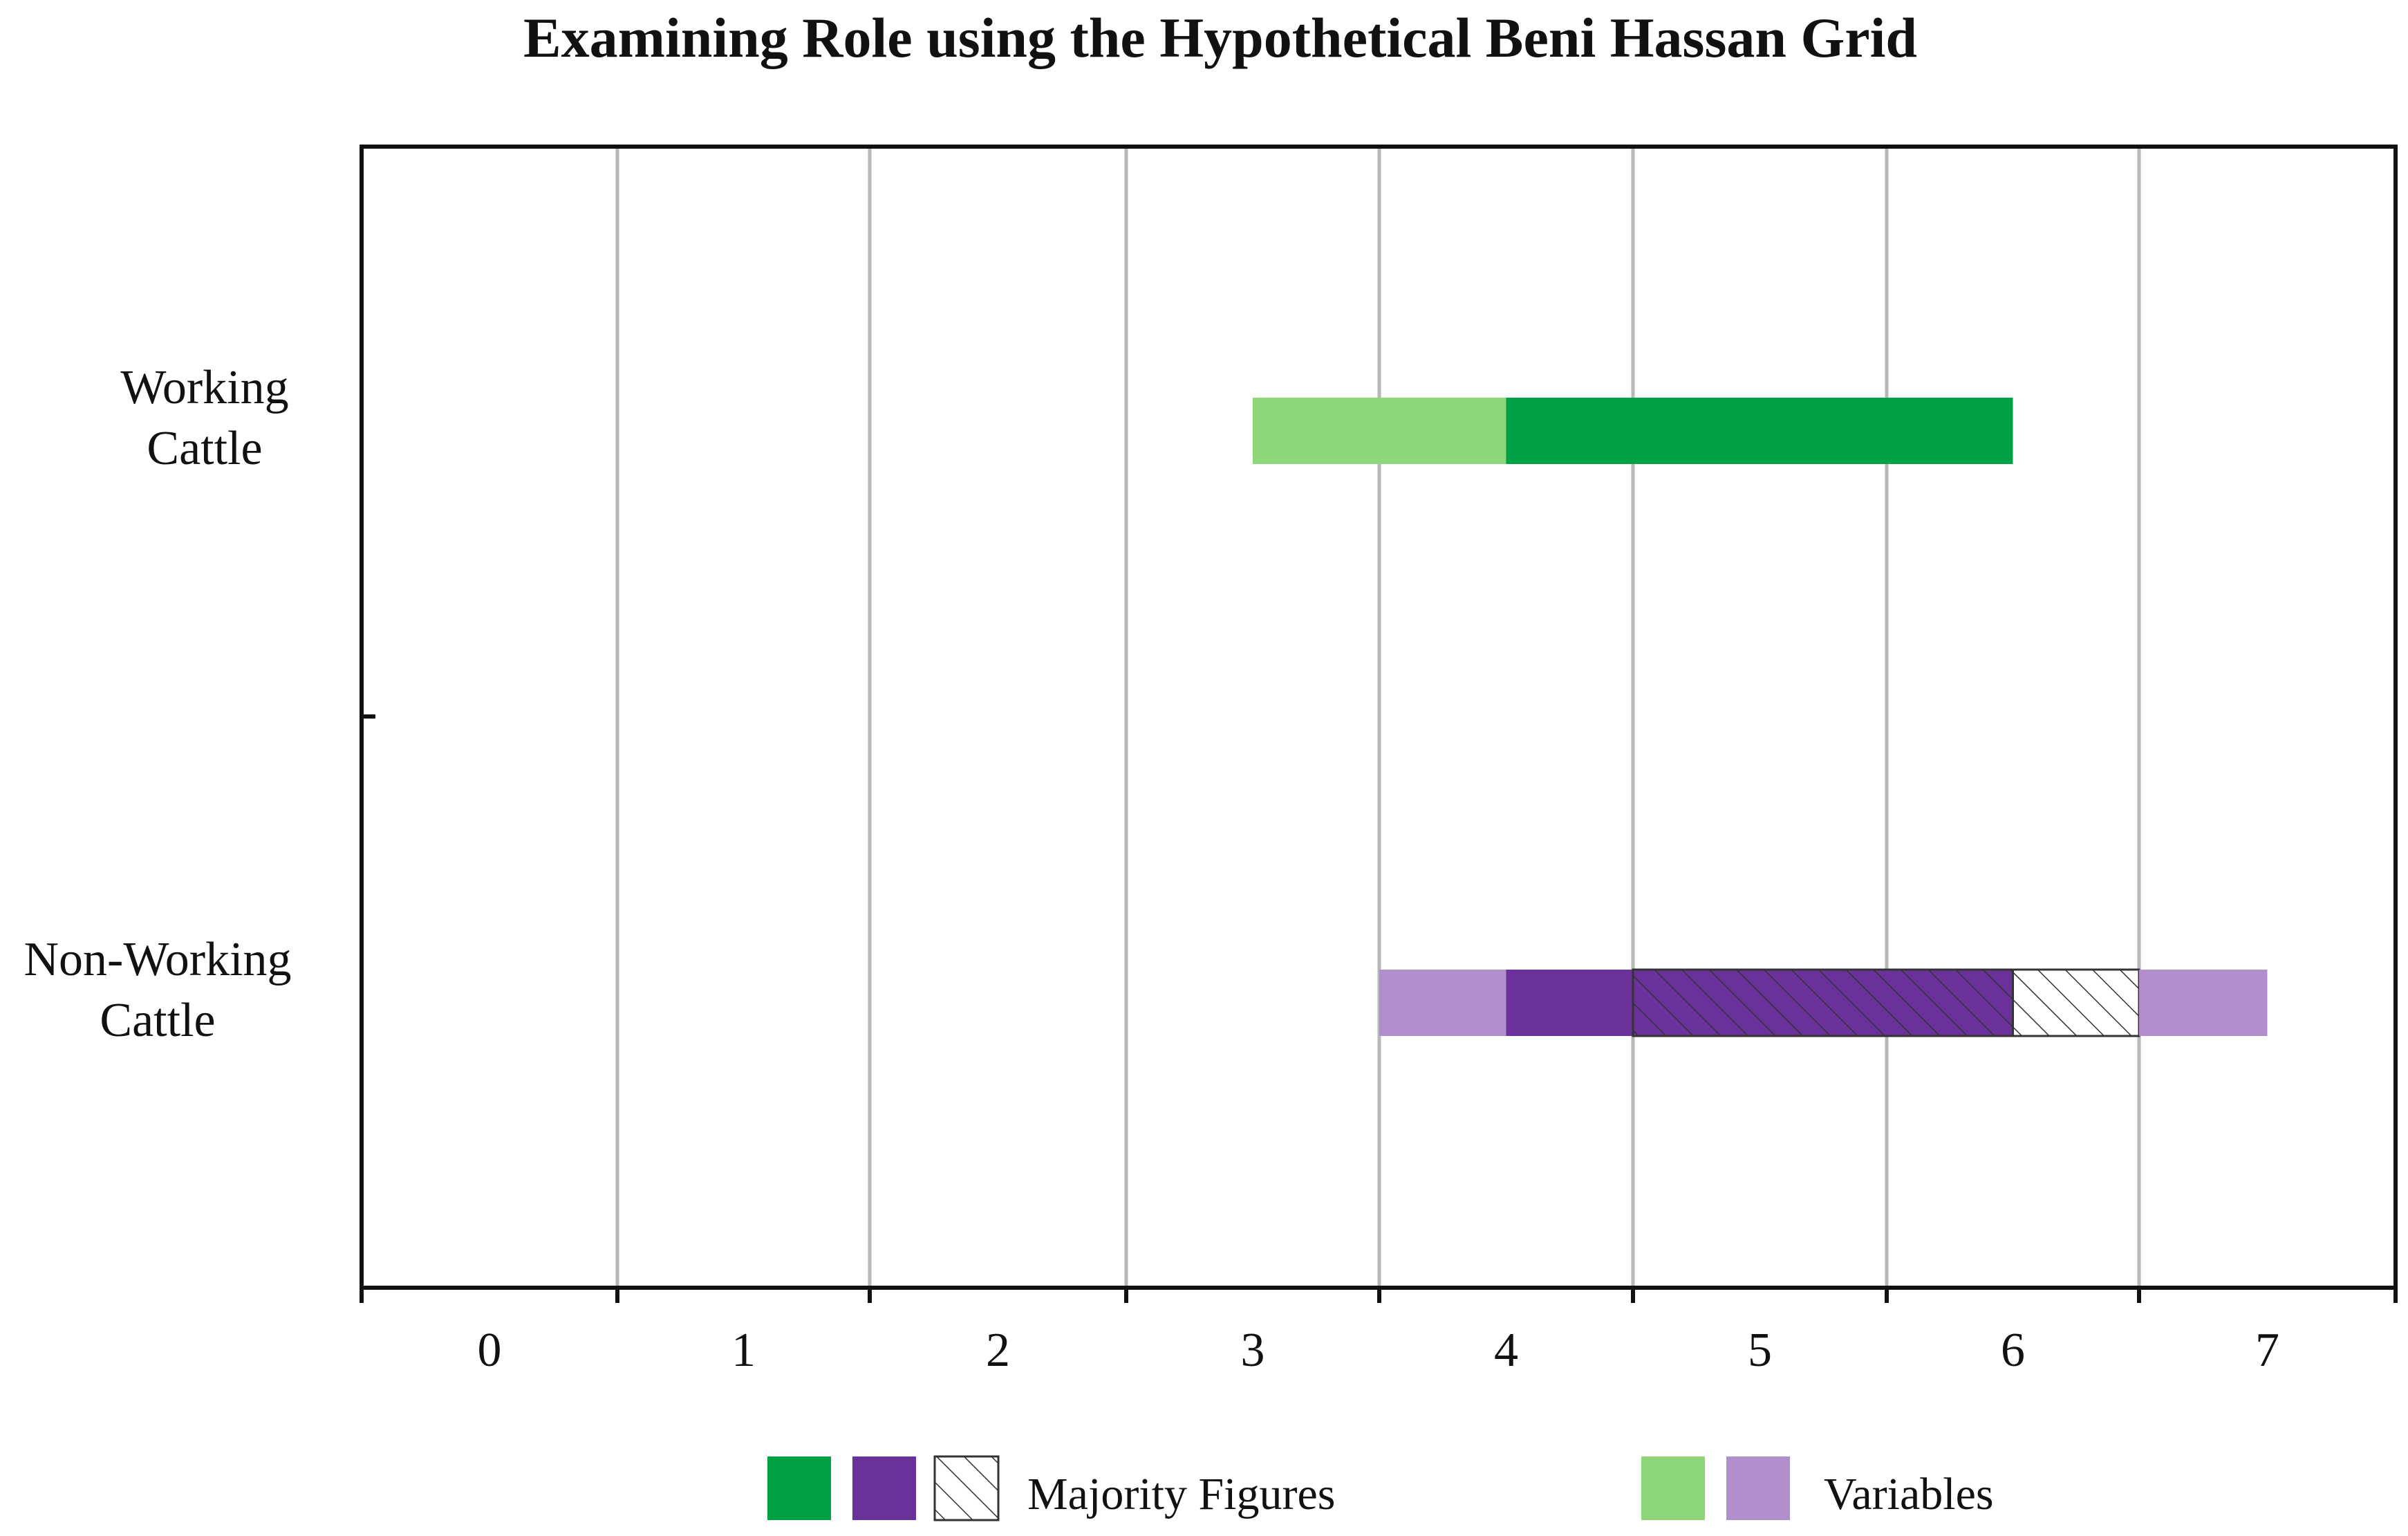 Image resolution: width=2408 pixels, height=1536 pixels. What do you see at coordinates (1253, 1350) in the screenshot?
I see `x-tick-label: 3` at bounding box center [1253, 1350].